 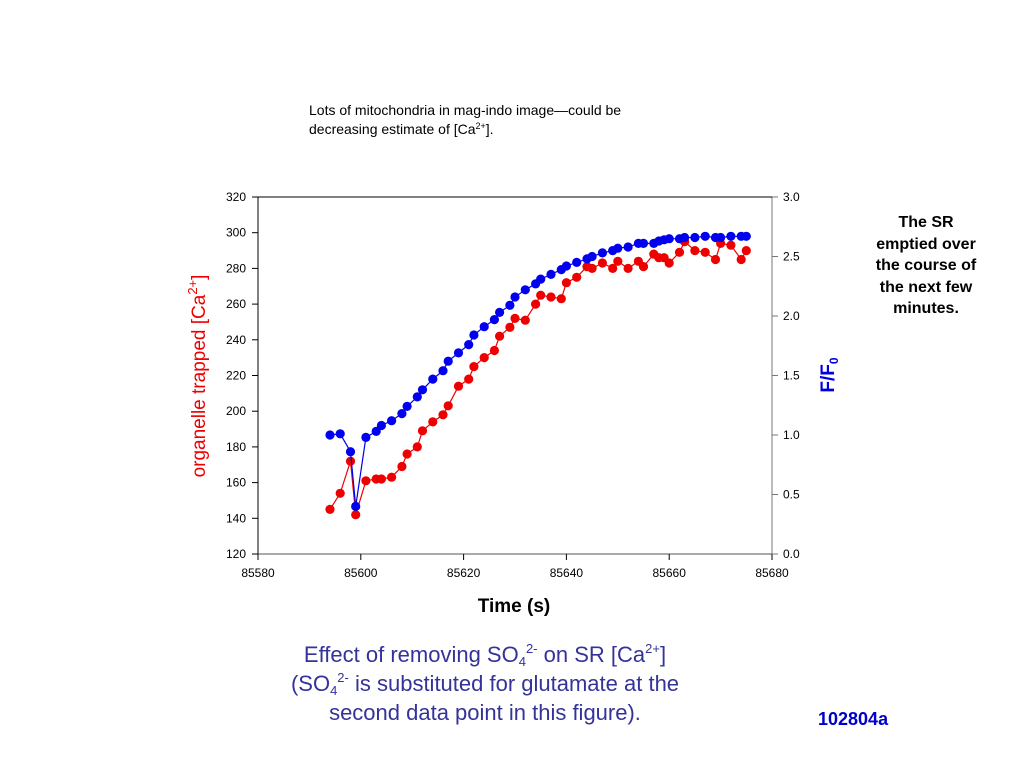 I want to click on right-y-tick-label: 0.5, so click(x=791, y=495).